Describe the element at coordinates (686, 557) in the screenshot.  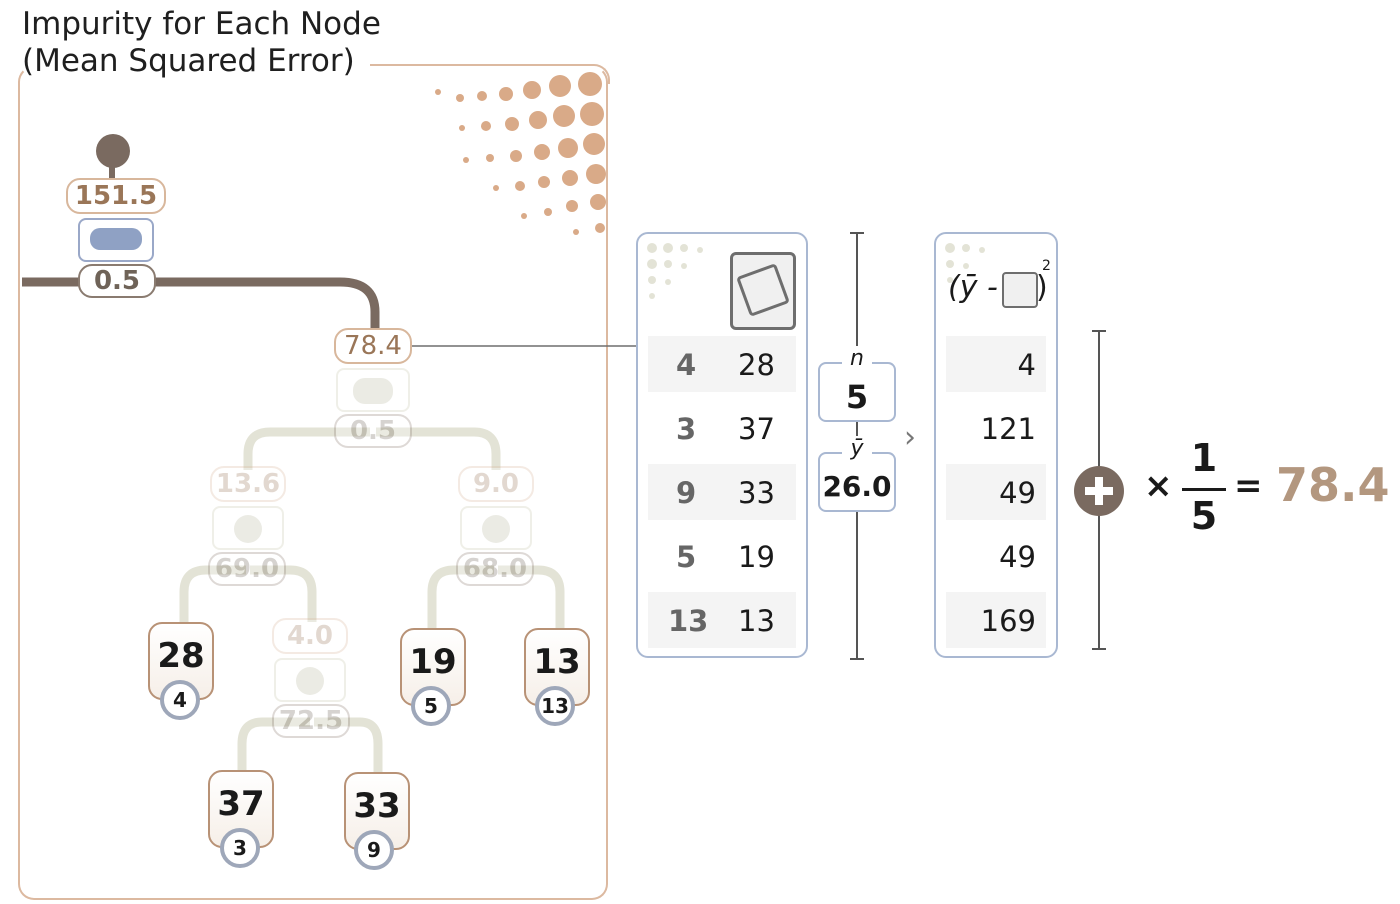
I see `sample-id: 5` at that location.